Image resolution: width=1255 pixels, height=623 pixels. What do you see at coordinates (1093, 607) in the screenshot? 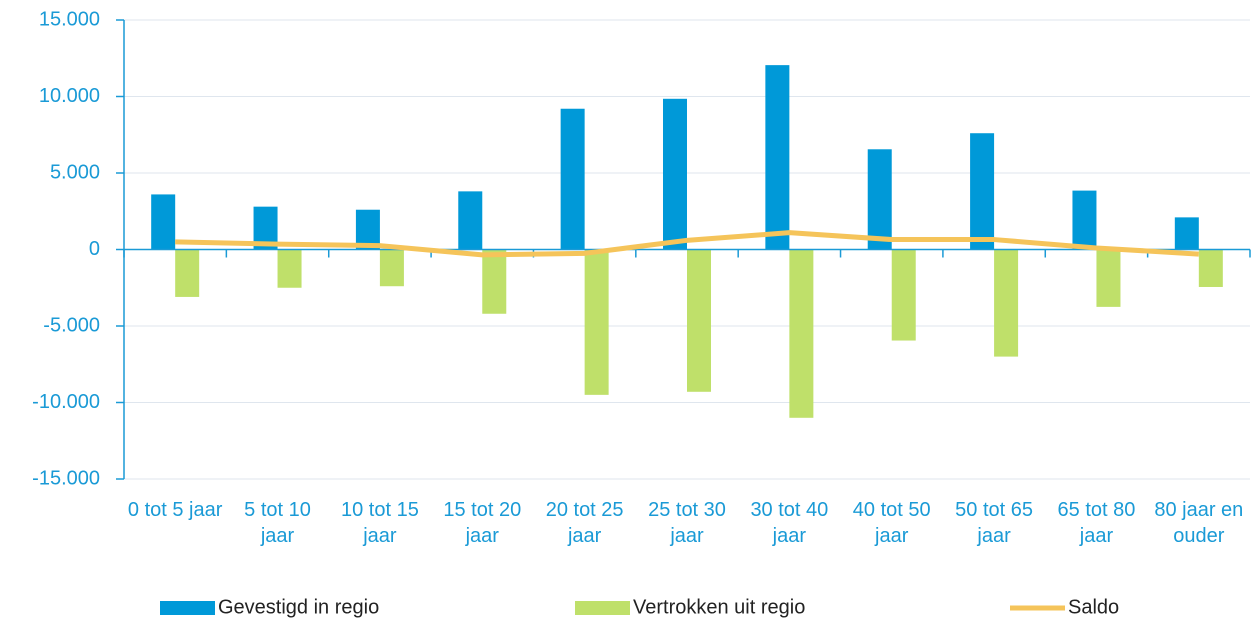
I see `legend-label: Saldo` at bounding box center [1093, 607].